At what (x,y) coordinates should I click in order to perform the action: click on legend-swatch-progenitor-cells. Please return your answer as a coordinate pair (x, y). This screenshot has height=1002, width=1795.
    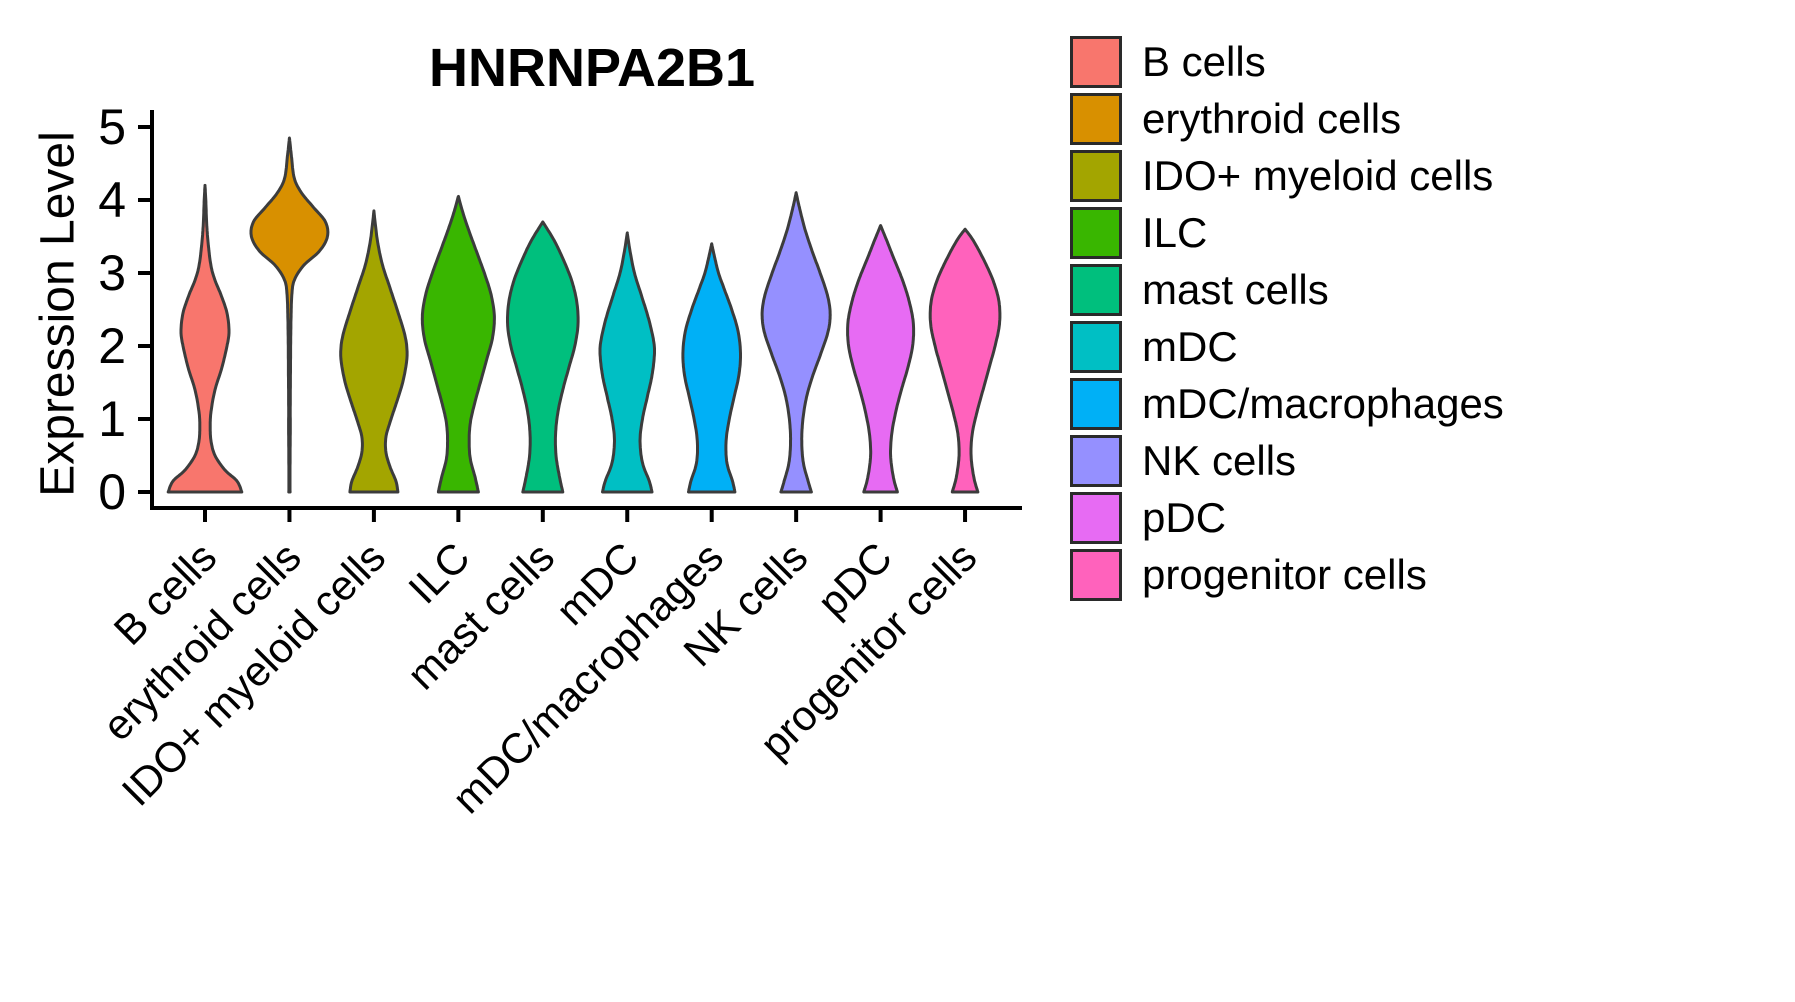
    Looking at the image, I should click on (1096, 575).